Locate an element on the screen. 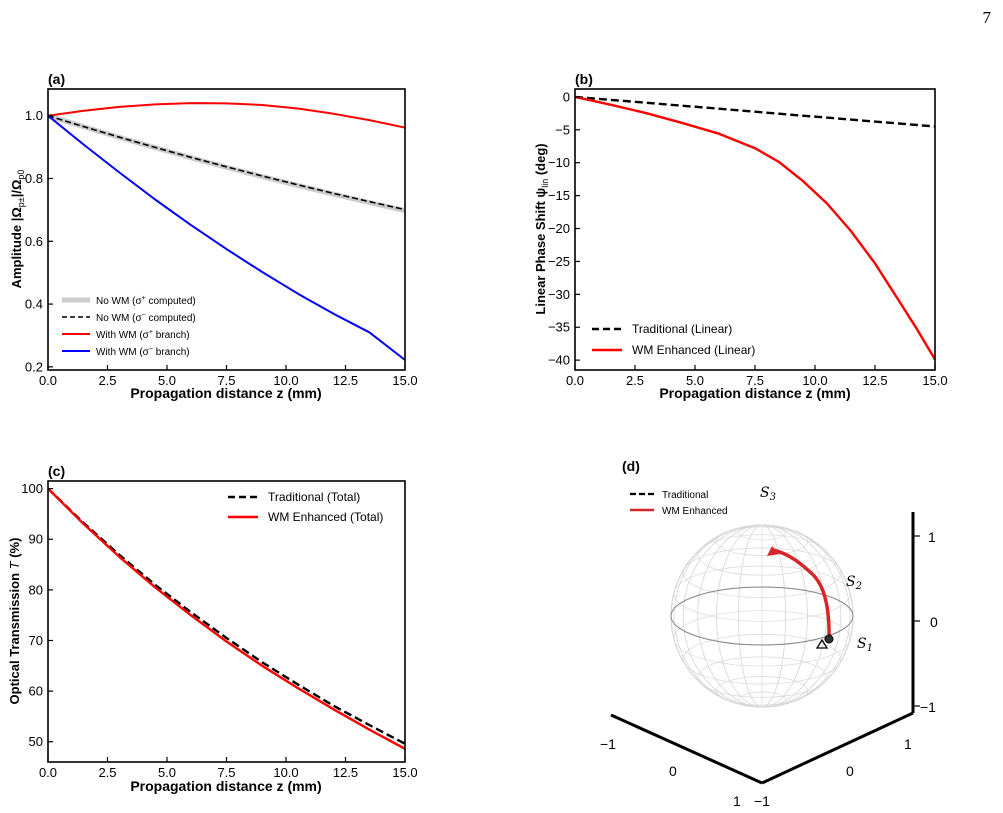  ytick-label-b-4: −20 is located at coordinates (559, 228).